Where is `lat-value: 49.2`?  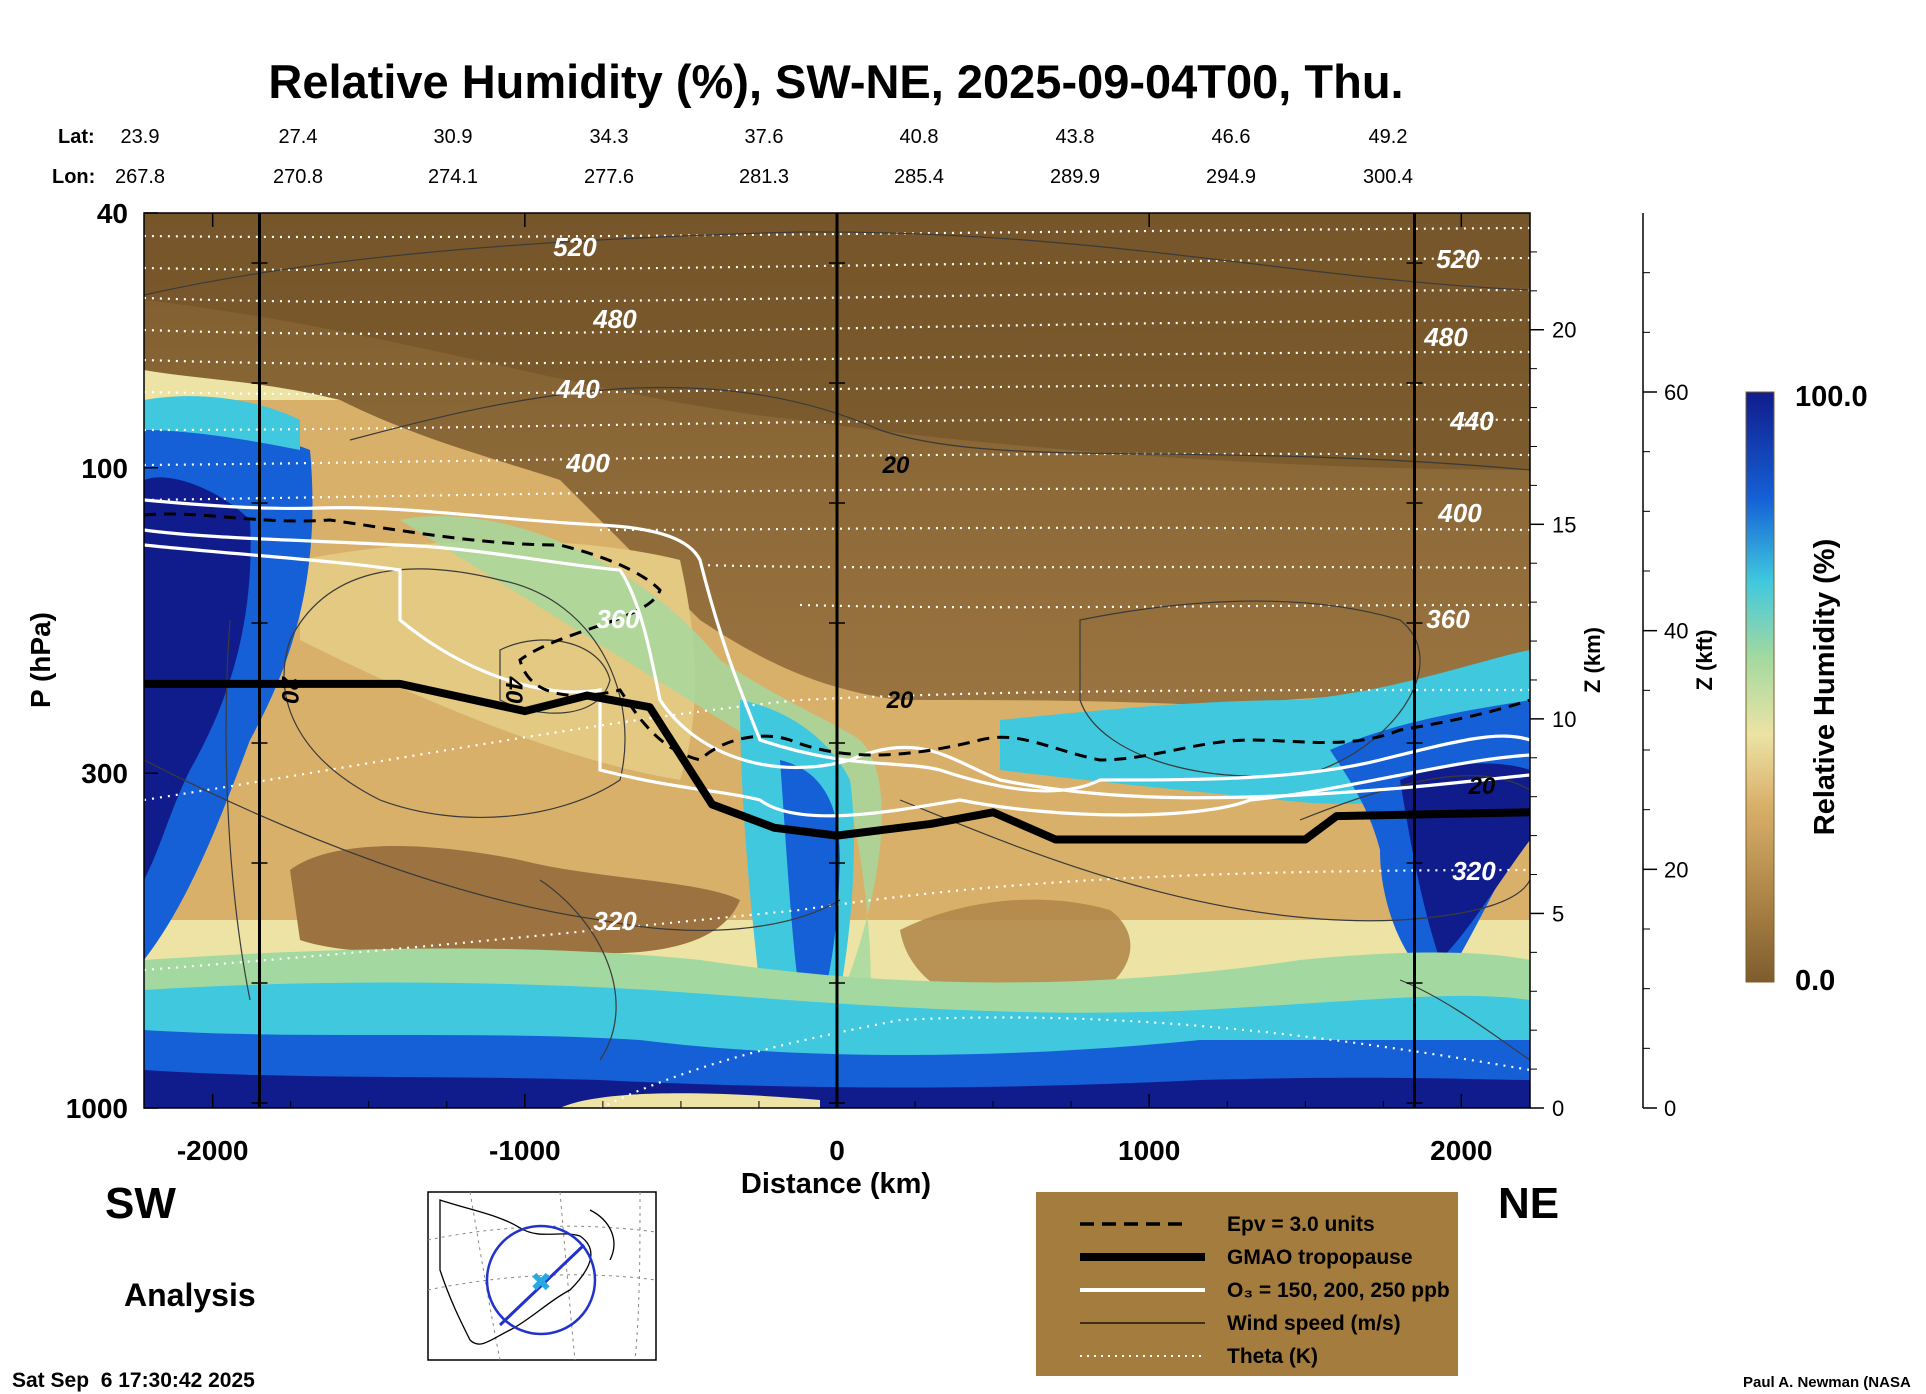
lat-value: 49.2 is located at coordinates (1388, 137).